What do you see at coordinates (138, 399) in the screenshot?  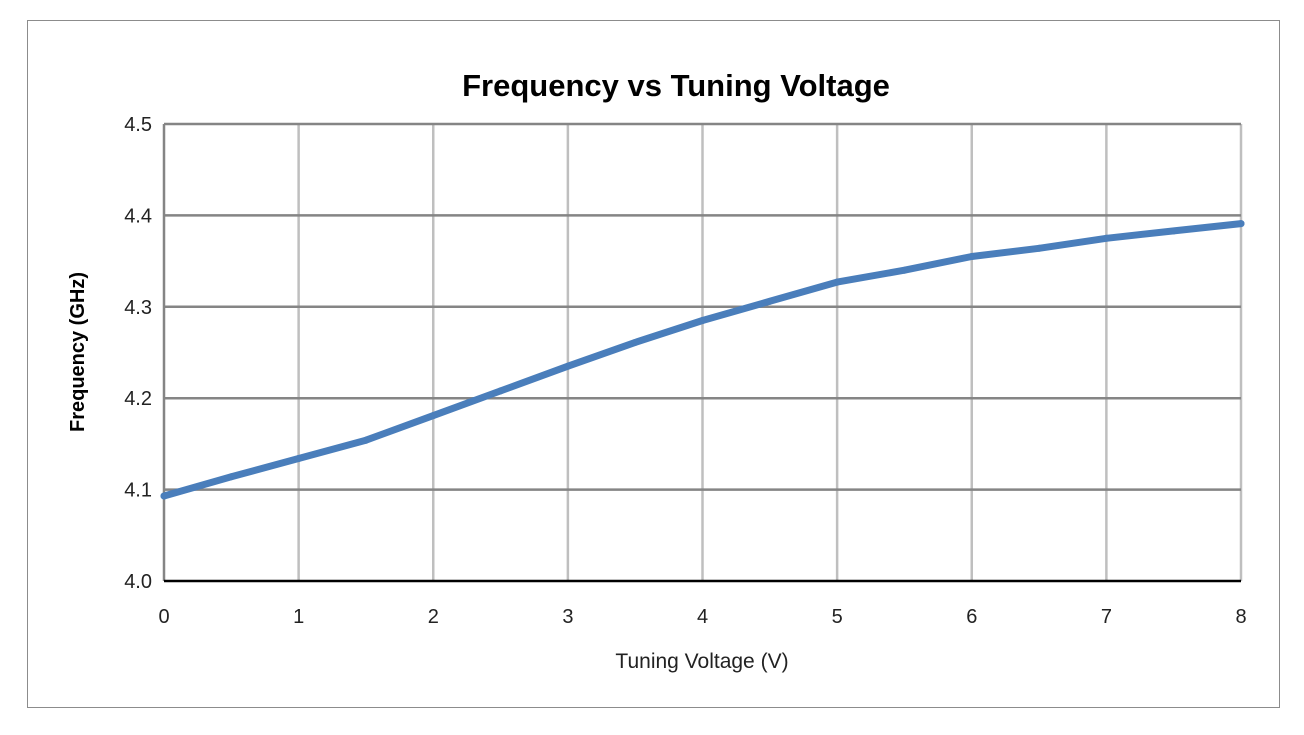 I see `y-tick-label: 4.2` at bounding box center [138, 399].